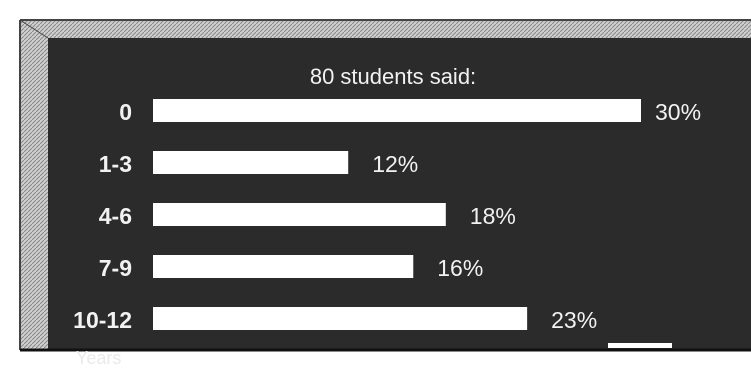 Image resolution: width=751 pixels, height=380 pixels. Describe the element at coordinates (493, 216) in the screenshot. I see `value-label: 18%` at that location.